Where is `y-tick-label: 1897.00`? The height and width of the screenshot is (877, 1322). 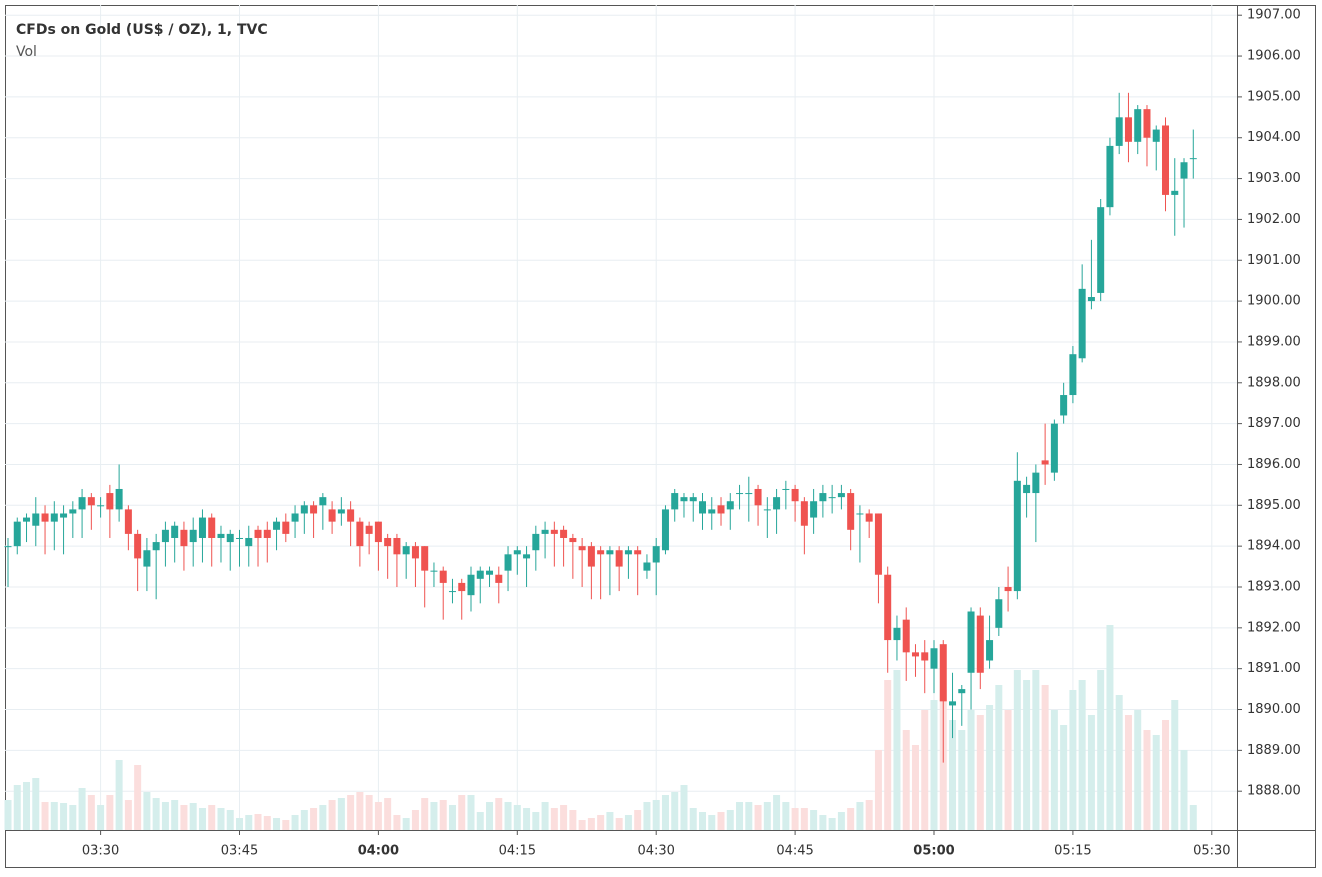
y-tick-label: 1897.00 is located at coordinates (1274, 423).